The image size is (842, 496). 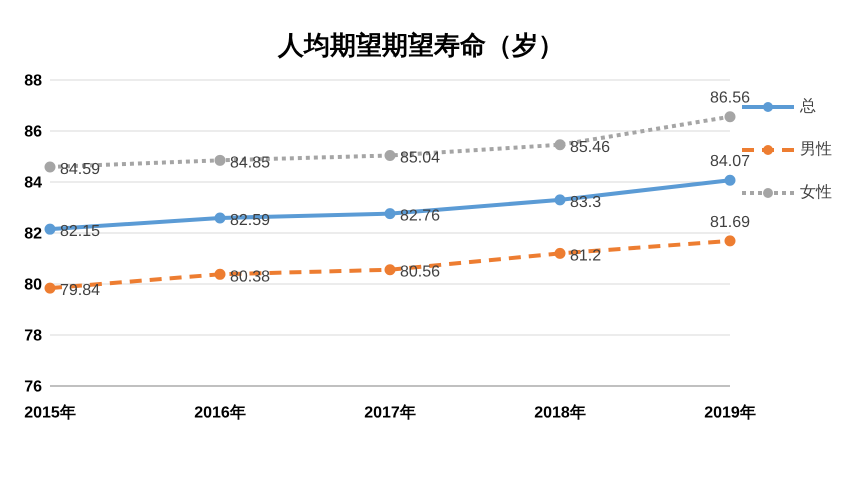 What do you see at coordinates (420, 46) in the screenshot?
I see `chart-title: 人均期望期望寿命（岁）` at bounding box center [420, 46].